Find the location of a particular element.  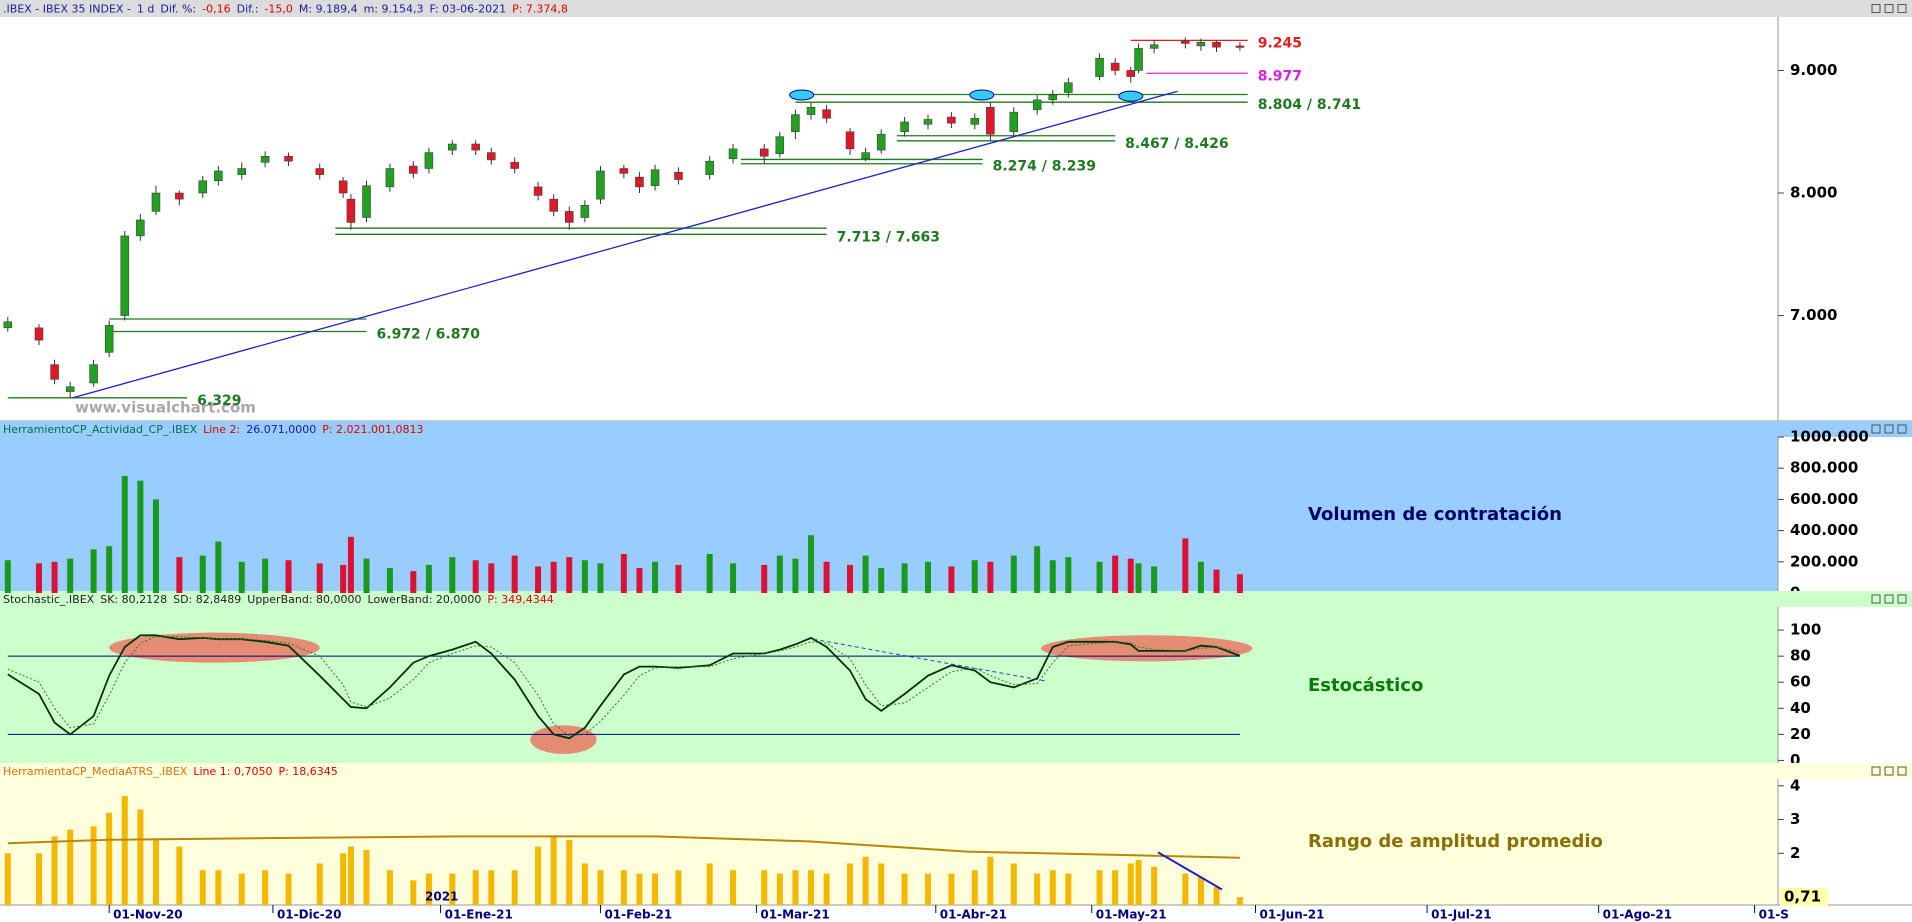

panel-label: Rango de amplitud promedio is located at coordinates (1455, 841).